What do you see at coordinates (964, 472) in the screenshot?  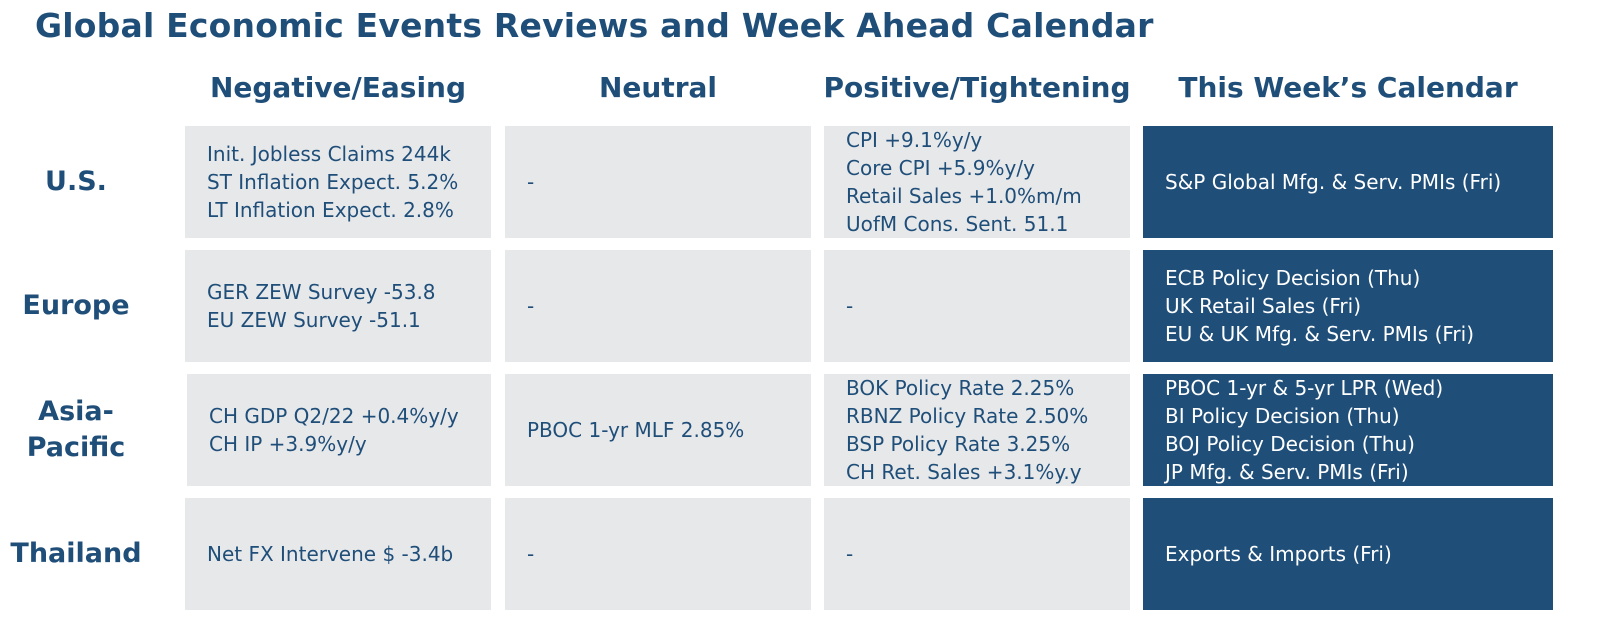 I see `event-item: CH Ret. Sales +3.1%y.y` at bounding box center [964, 472].